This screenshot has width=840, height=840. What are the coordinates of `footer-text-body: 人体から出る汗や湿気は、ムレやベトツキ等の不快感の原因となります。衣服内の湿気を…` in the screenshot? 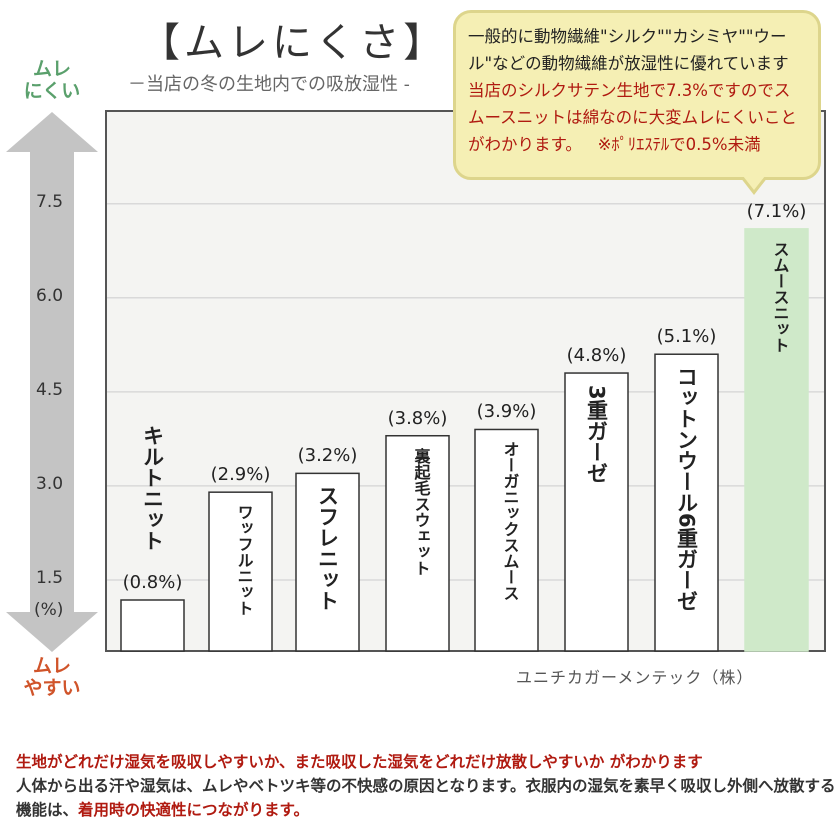 It's located at (426, 798).